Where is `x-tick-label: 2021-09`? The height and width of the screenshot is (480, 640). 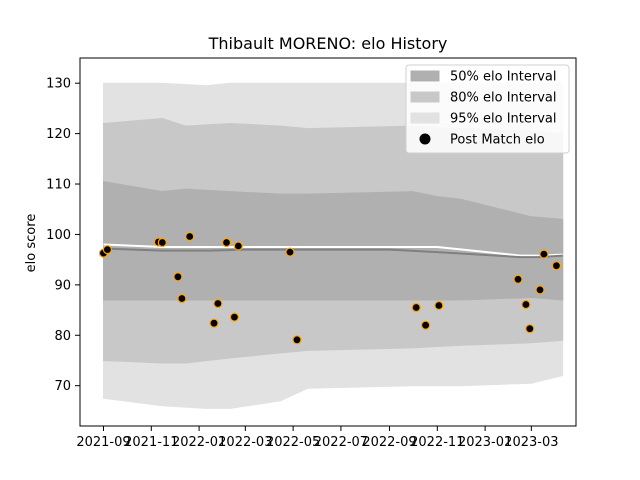
x-tick-label: 2021-09 is located at coordinates (103, 442).